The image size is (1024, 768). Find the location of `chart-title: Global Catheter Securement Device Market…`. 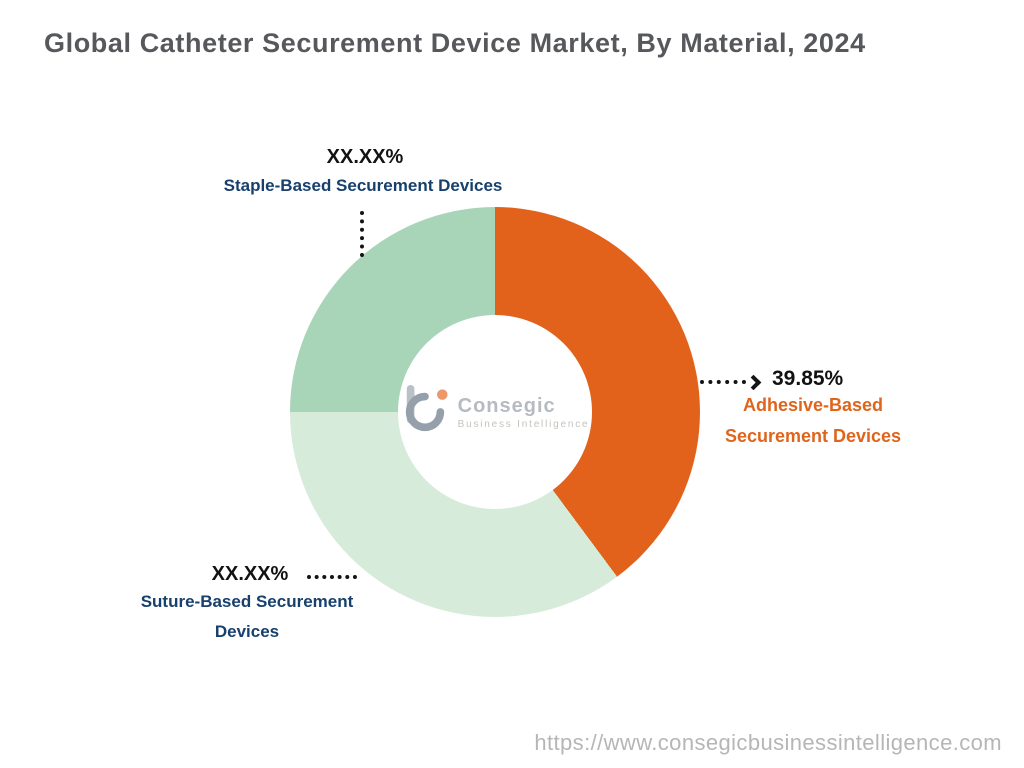

chart-title: Global Catheter Securement Device Market… is located at coordinates (455, 43).